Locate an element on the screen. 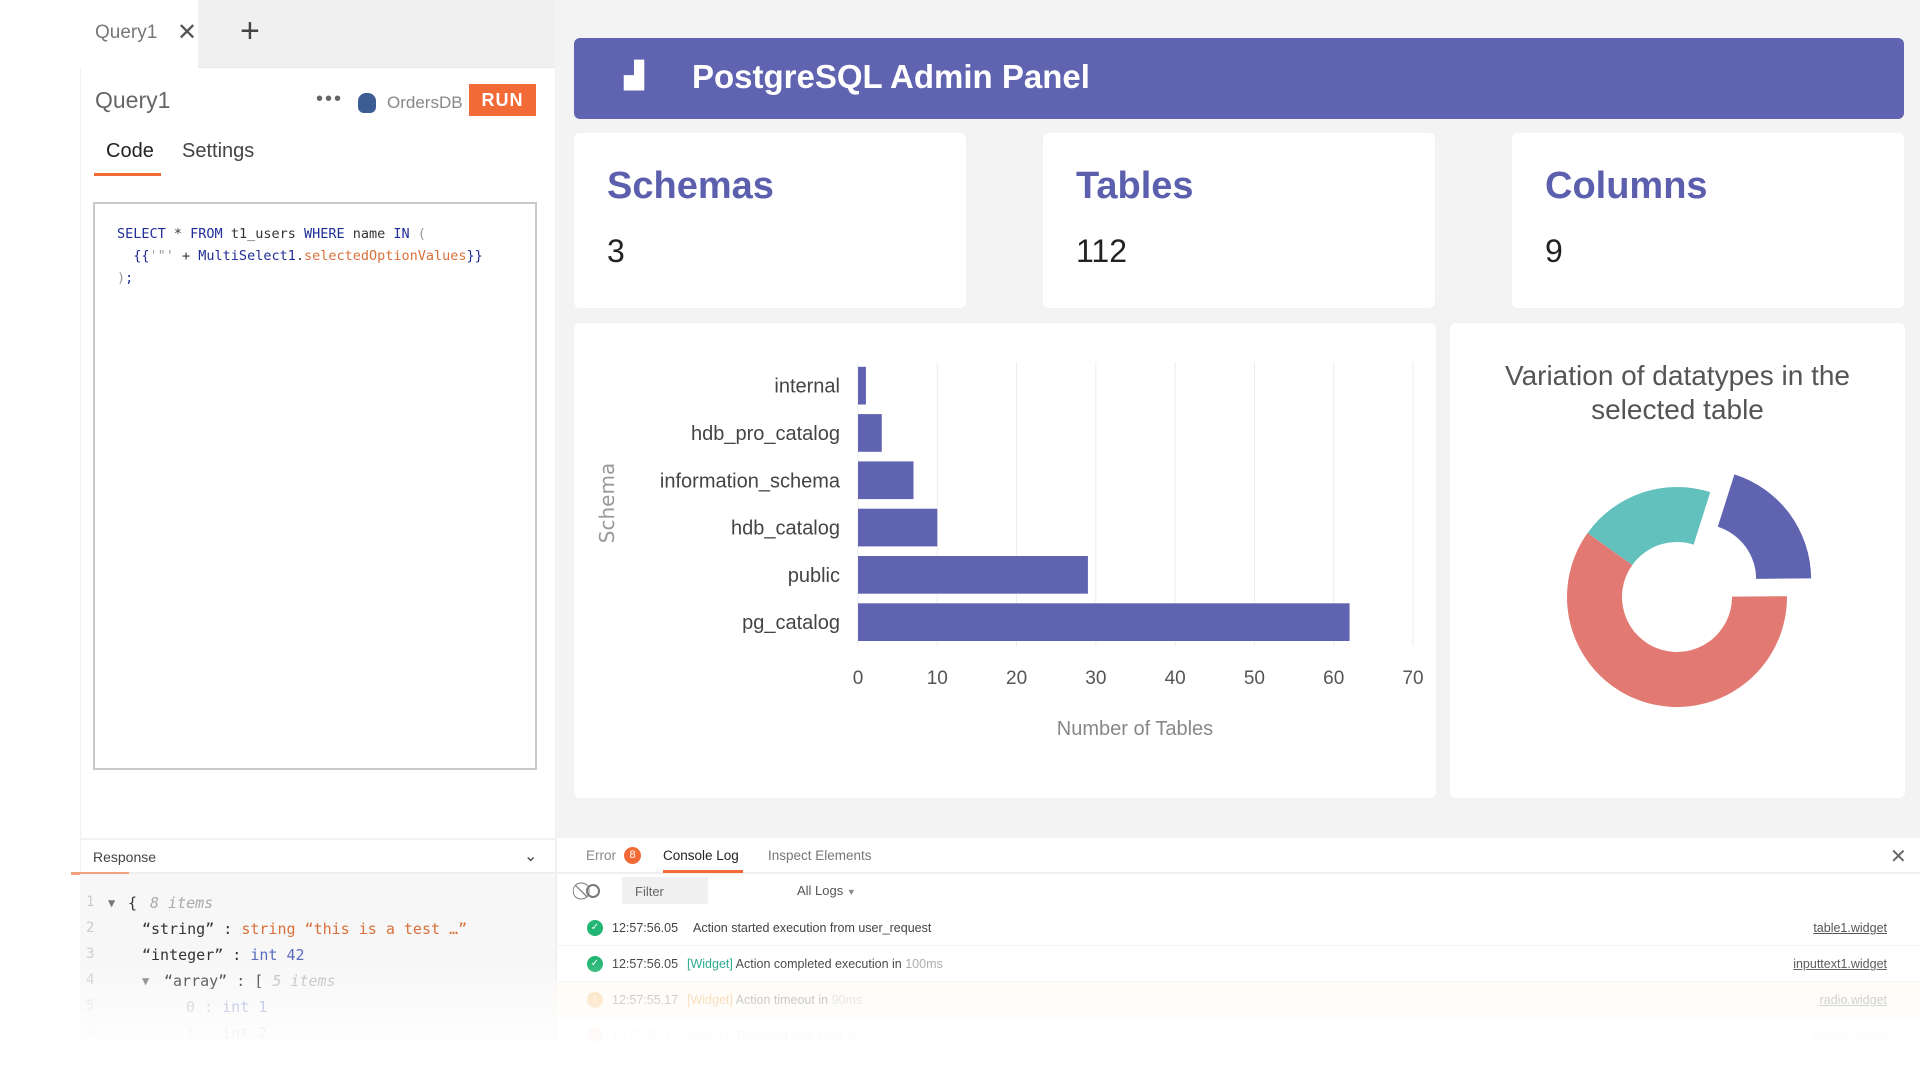  x-tick-label: 20 is located at coordinates (1016, 678).